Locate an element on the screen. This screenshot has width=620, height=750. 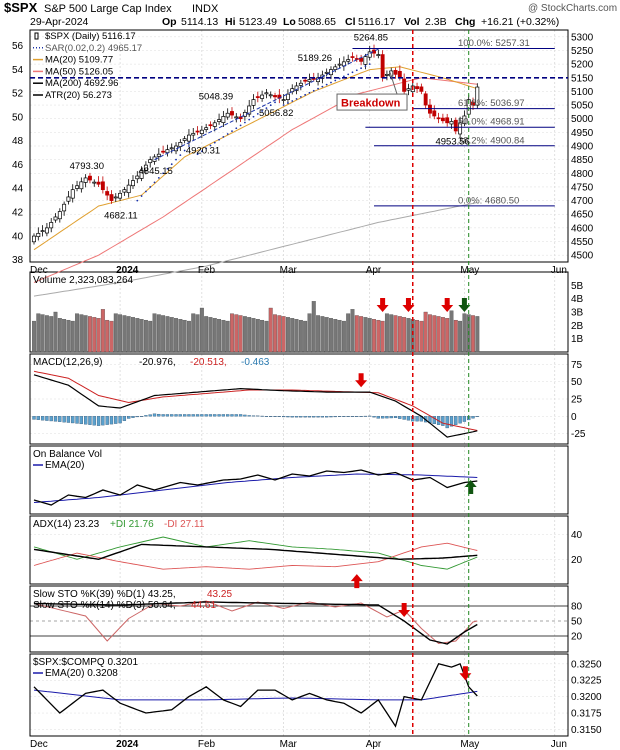
price-legend-entry: MA(50) 5126.05 is located at coordinates (79, 71).